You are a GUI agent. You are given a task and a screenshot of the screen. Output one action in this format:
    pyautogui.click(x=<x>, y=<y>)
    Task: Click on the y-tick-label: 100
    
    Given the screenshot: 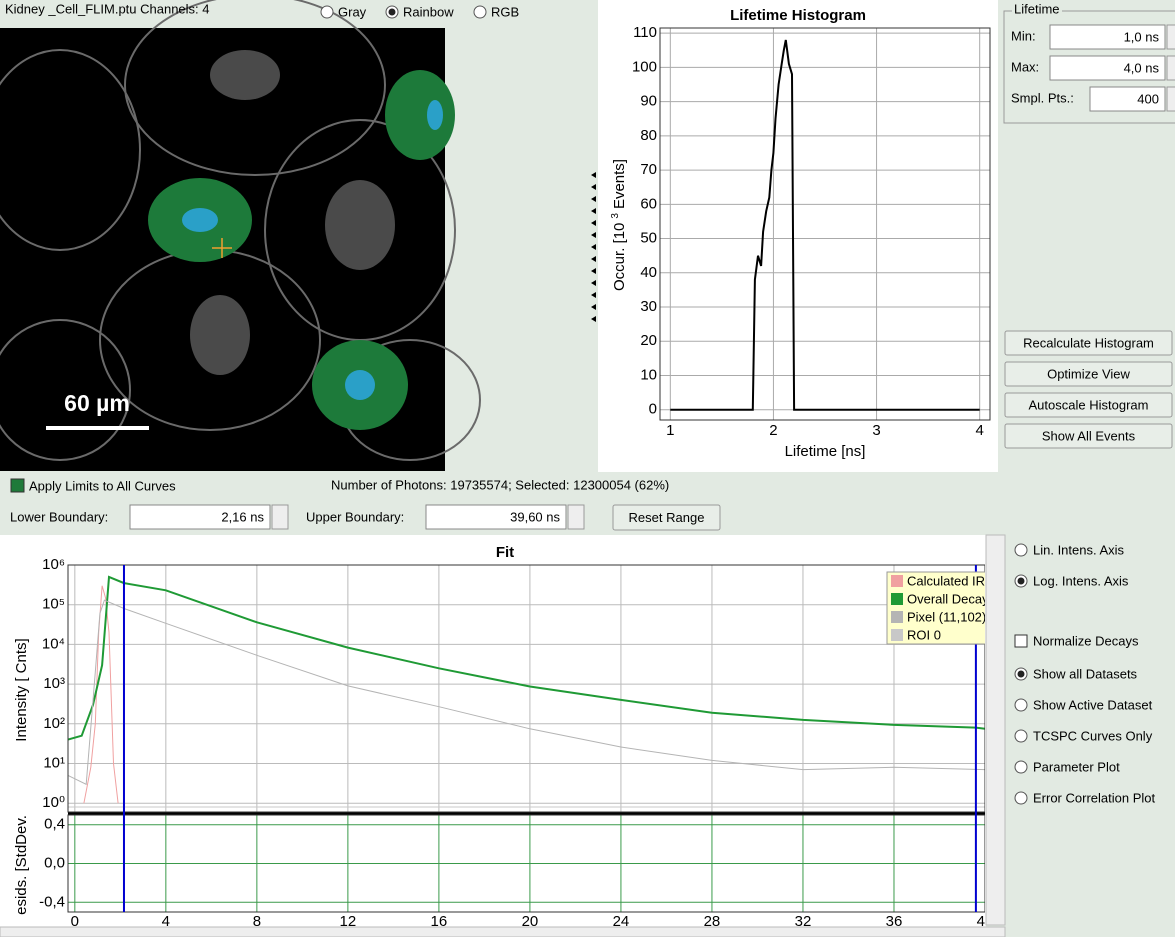 What is the action you would take?
    pyautogui.click(x=644, y=66)
    